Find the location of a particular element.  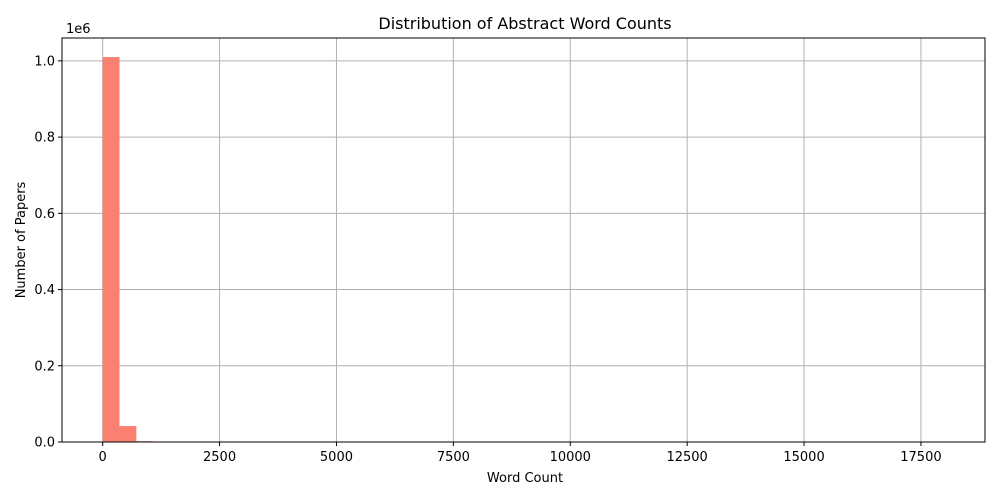

x-axis-ticks: 0 2500 5000 7500 10000 12500 15000 17500 is located at coordinates (520, 453).